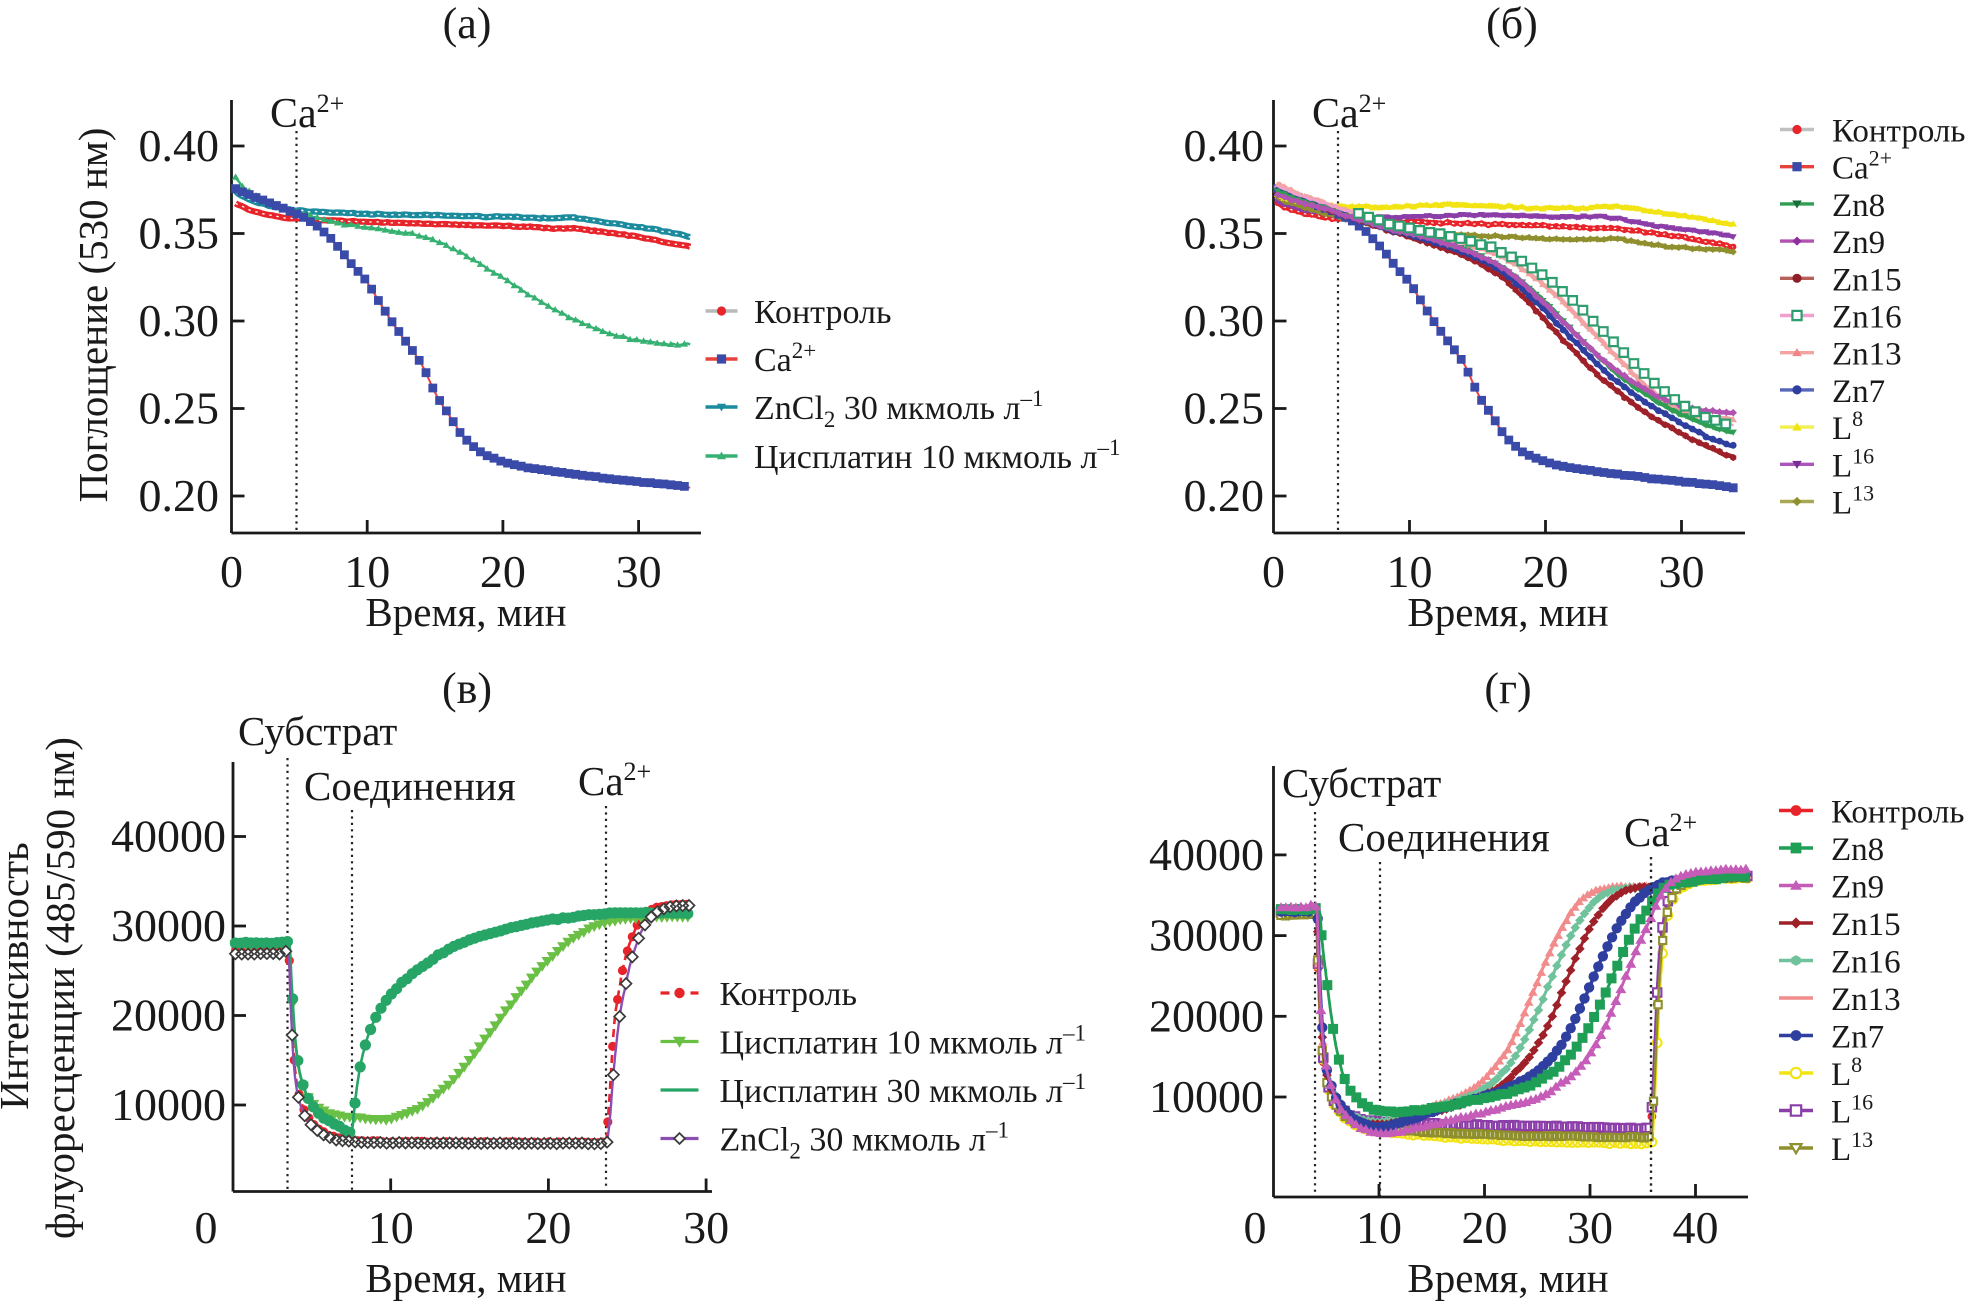  What do you see at coordinates (60, 988) in the screenshot?
I see `svg-text: флуоресценции (485/590 нм)` at bounding box center [60, 988].